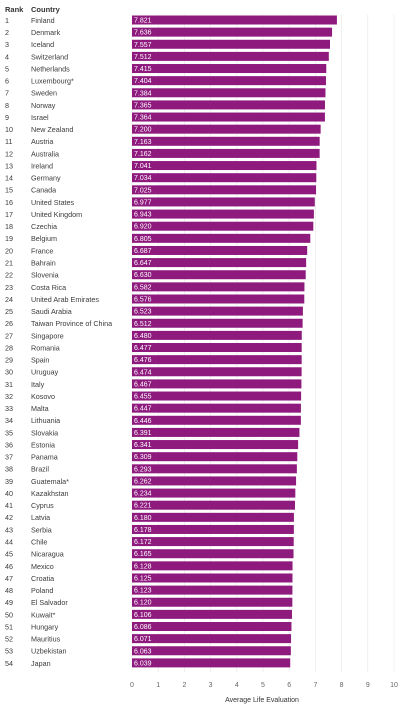 The height and width of the screenshot is (710, 401). What do you see at coordinates (40, 469) in the screenshot?
I see `country-label: Brazil` at bounding box center [40, 469].